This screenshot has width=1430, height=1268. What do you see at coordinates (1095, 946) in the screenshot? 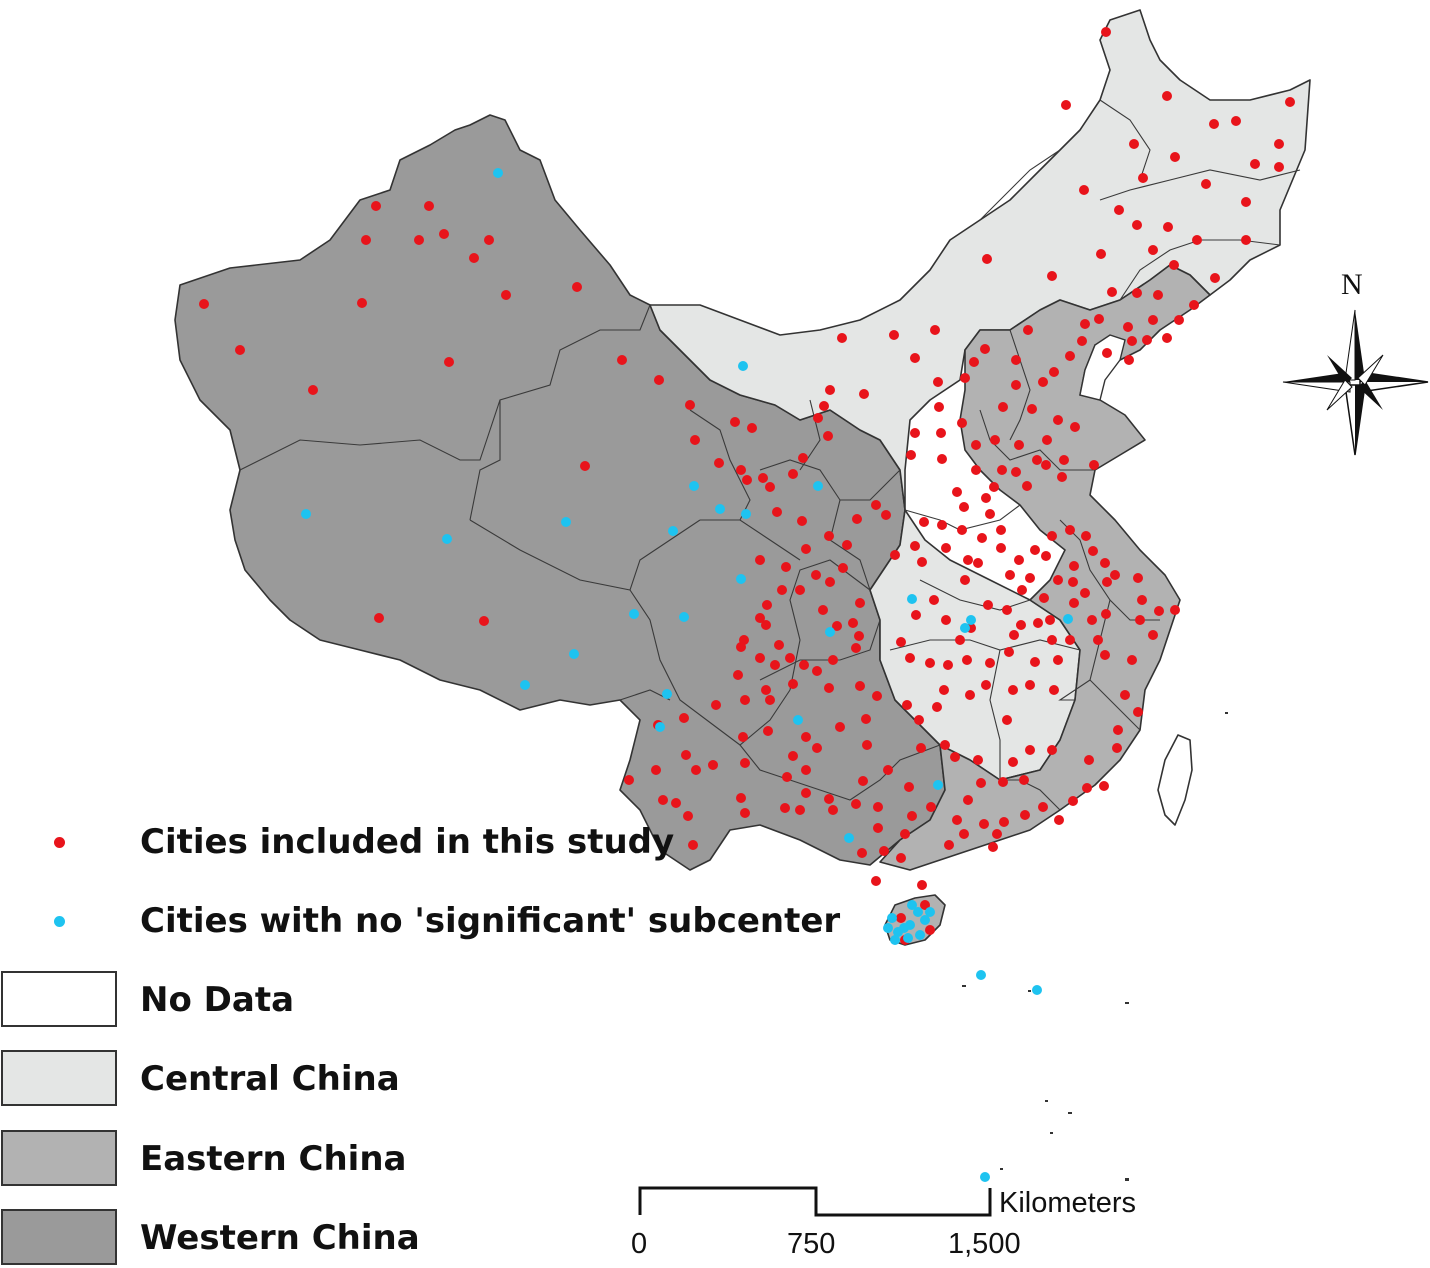
I see `south-sea-islands` at bounding box center [1095, 946].